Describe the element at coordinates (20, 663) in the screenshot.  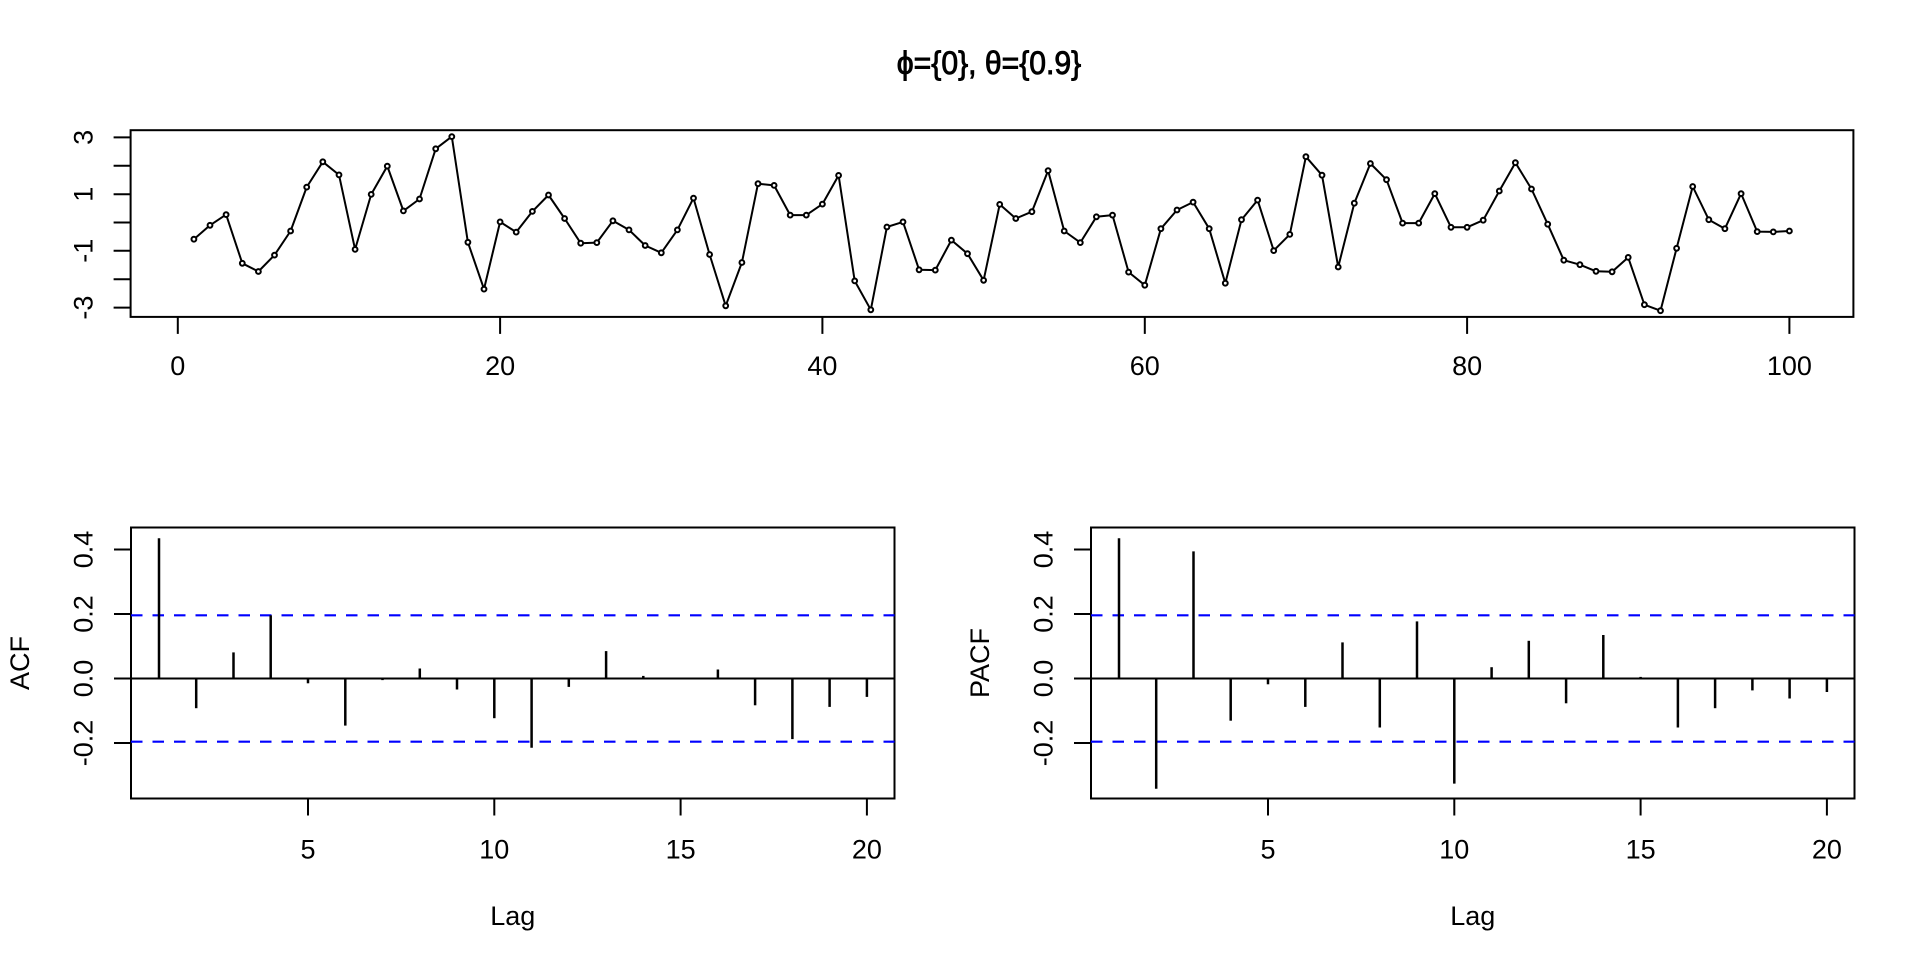
I see `svg-text: ACF` at that location.